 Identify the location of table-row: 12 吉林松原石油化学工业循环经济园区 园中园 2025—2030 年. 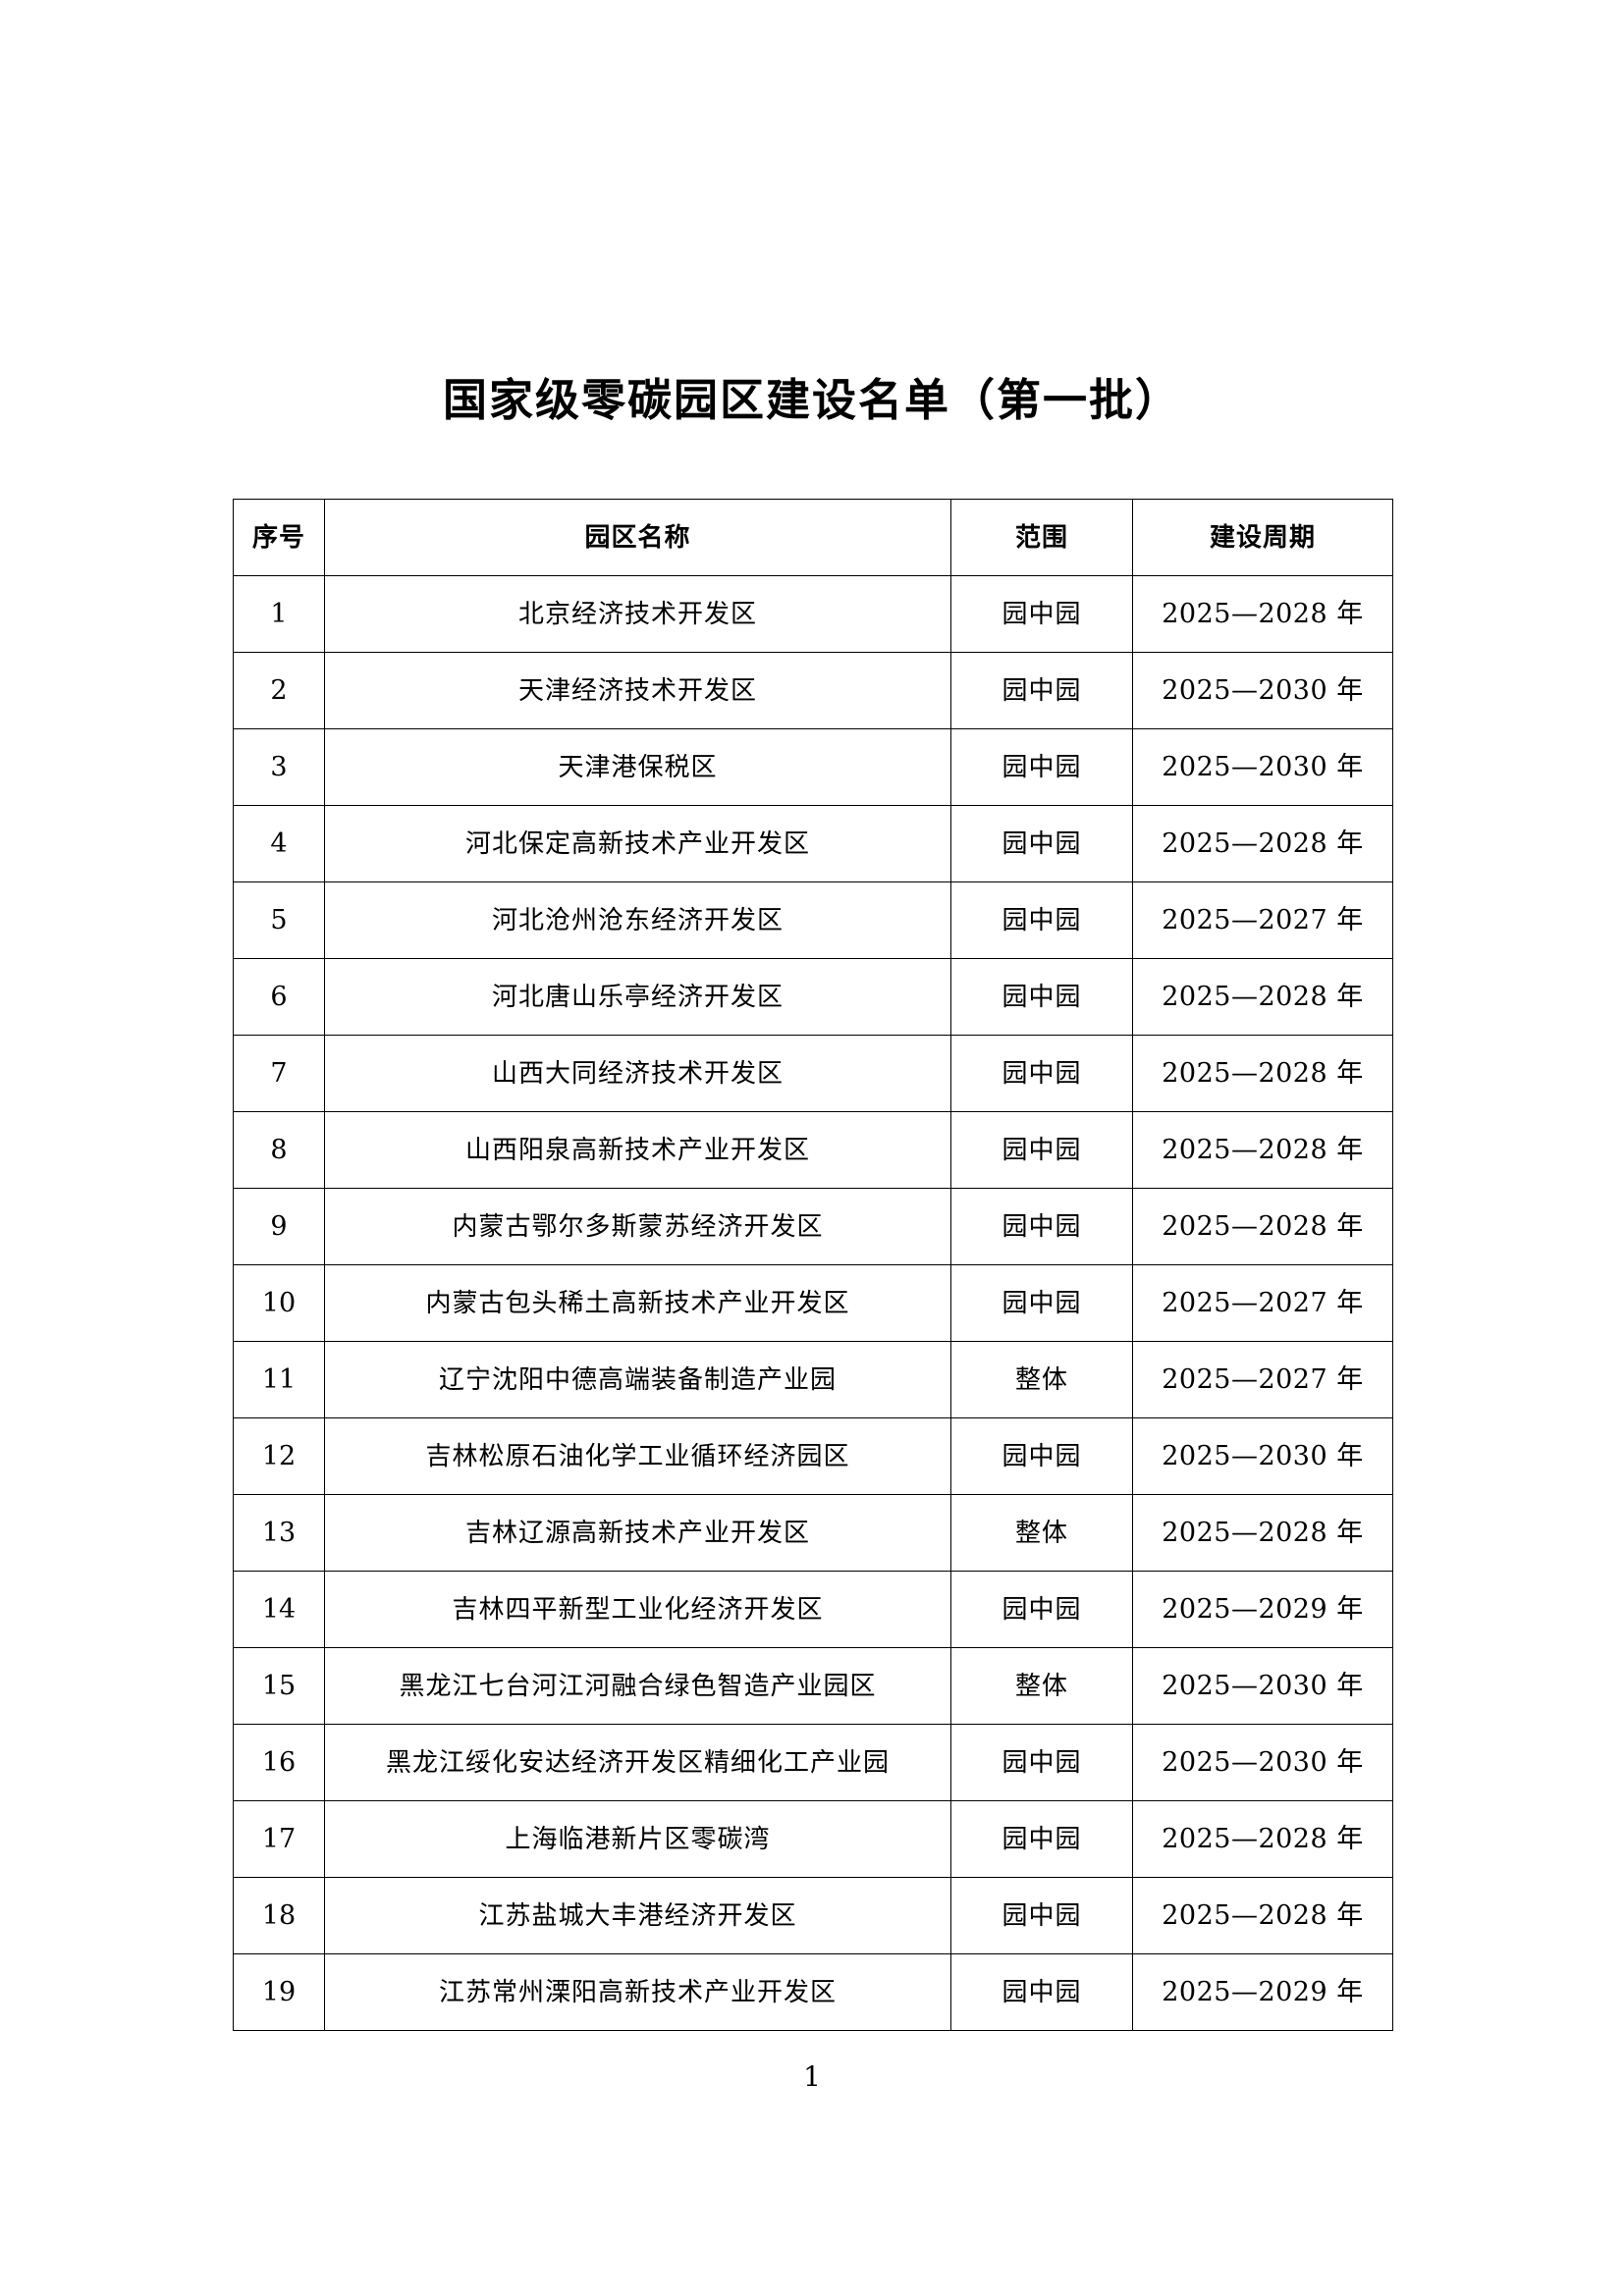
(813, 1456).